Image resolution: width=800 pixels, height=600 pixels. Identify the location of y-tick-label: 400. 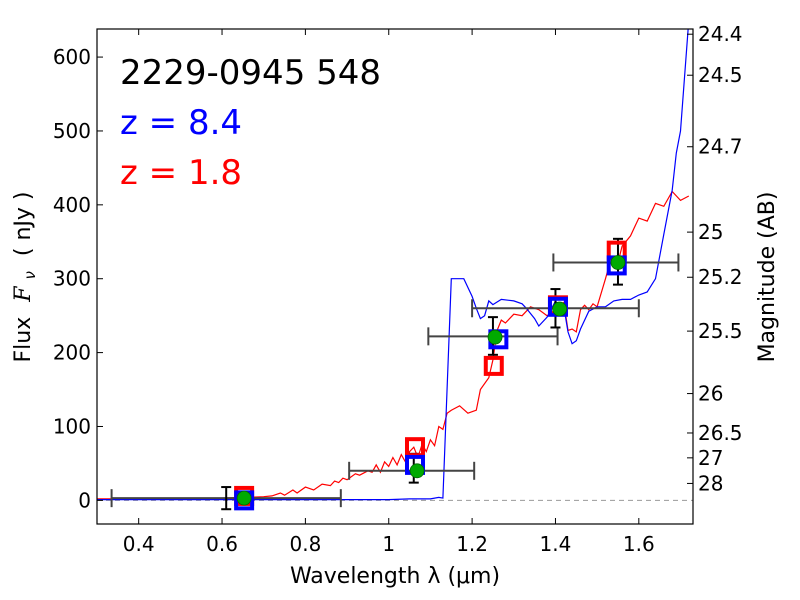
(72, 205).